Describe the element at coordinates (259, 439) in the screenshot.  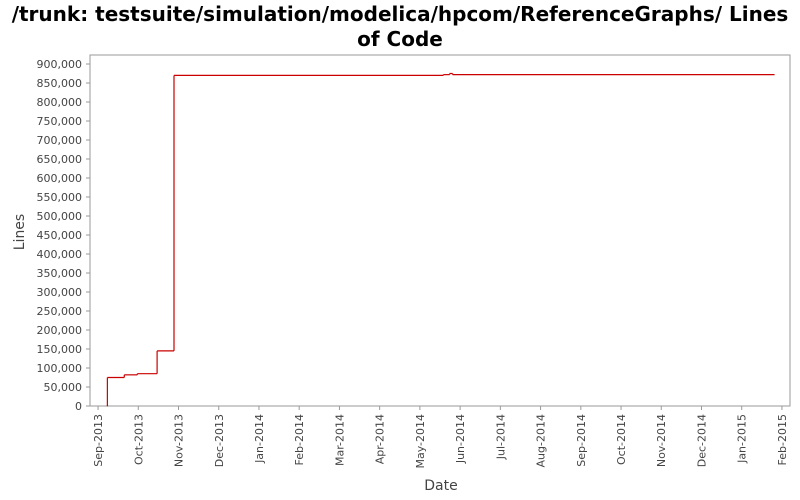
I see `x-tick-label: Jan-2014` at that location.